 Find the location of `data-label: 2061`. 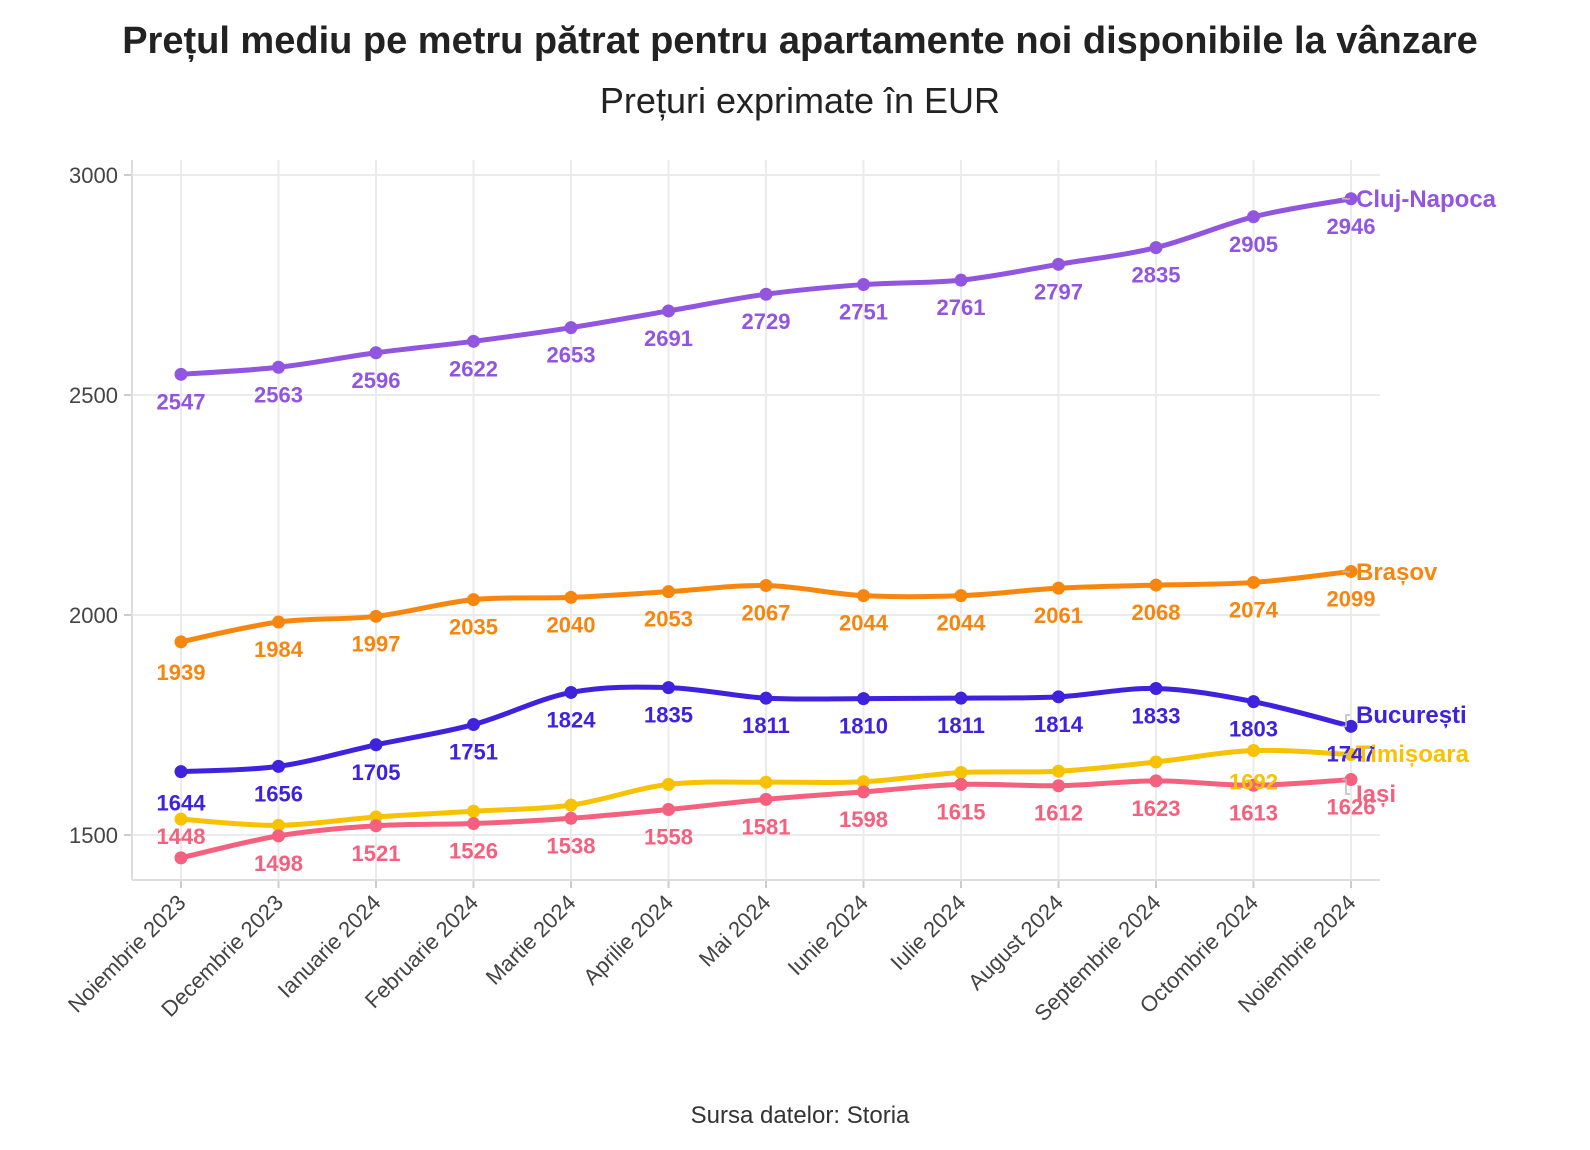

data-label: 2061 is located at coordinates (1058, 615).